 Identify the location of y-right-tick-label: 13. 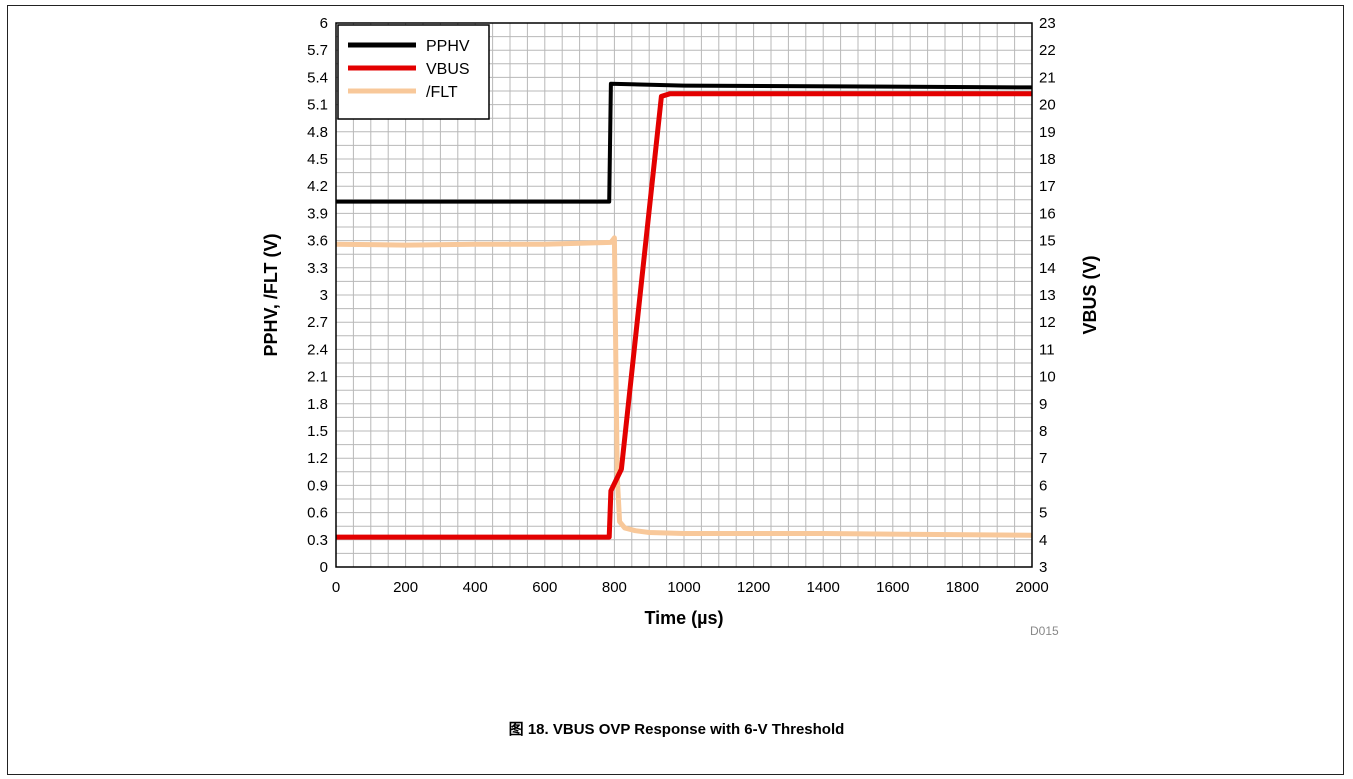
(1047, 295).